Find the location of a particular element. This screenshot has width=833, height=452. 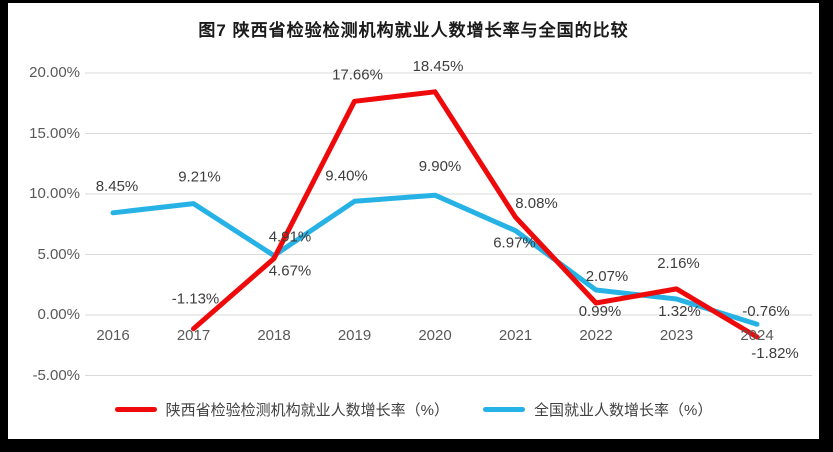

x-axis-year-label: 2023 is located at coordinates (676, 335).